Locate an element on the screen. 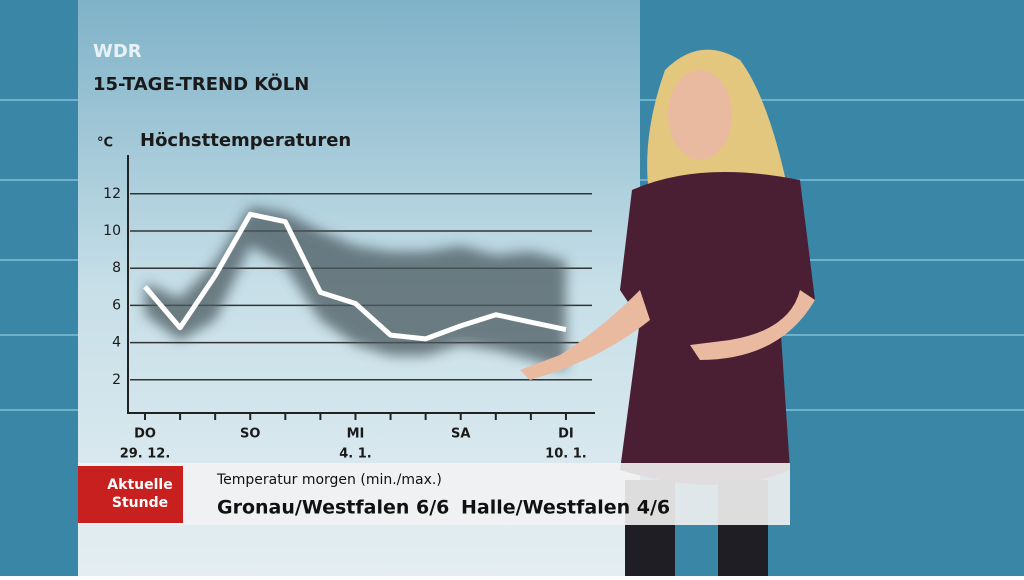 The width and height of the screenshot is (1024, 580). y-unit: °C is located at coordinates (105, 143).